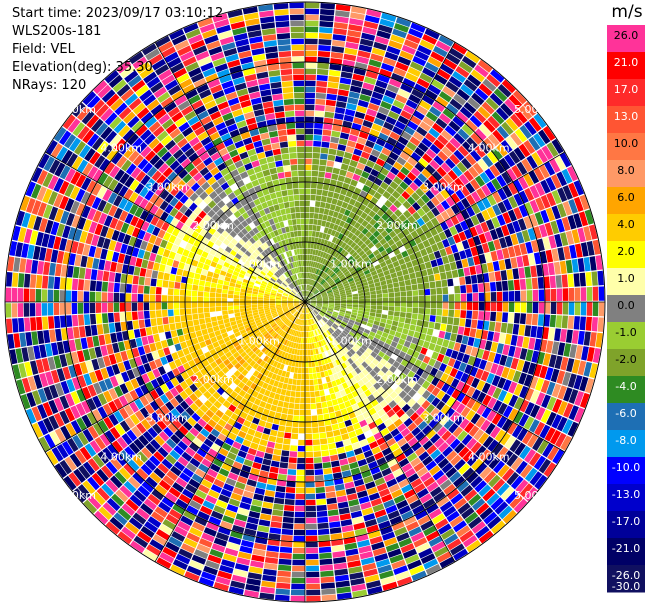  What do you see at coordinates (626, 12) in the screenshot?
I see `colorbar-title: m/s` at bounding box center [626, 12].